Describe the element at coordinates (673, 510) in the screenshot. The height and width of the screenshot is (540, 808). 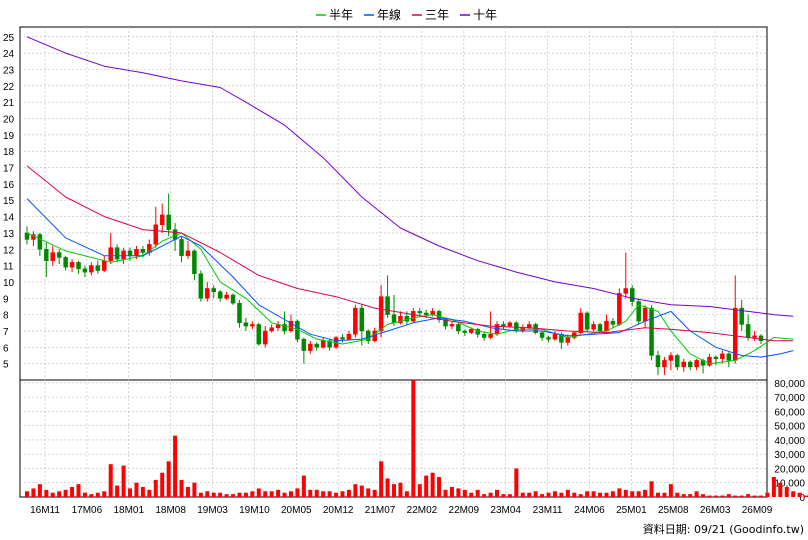
I see `x-tick-label: 25M08` at that location.